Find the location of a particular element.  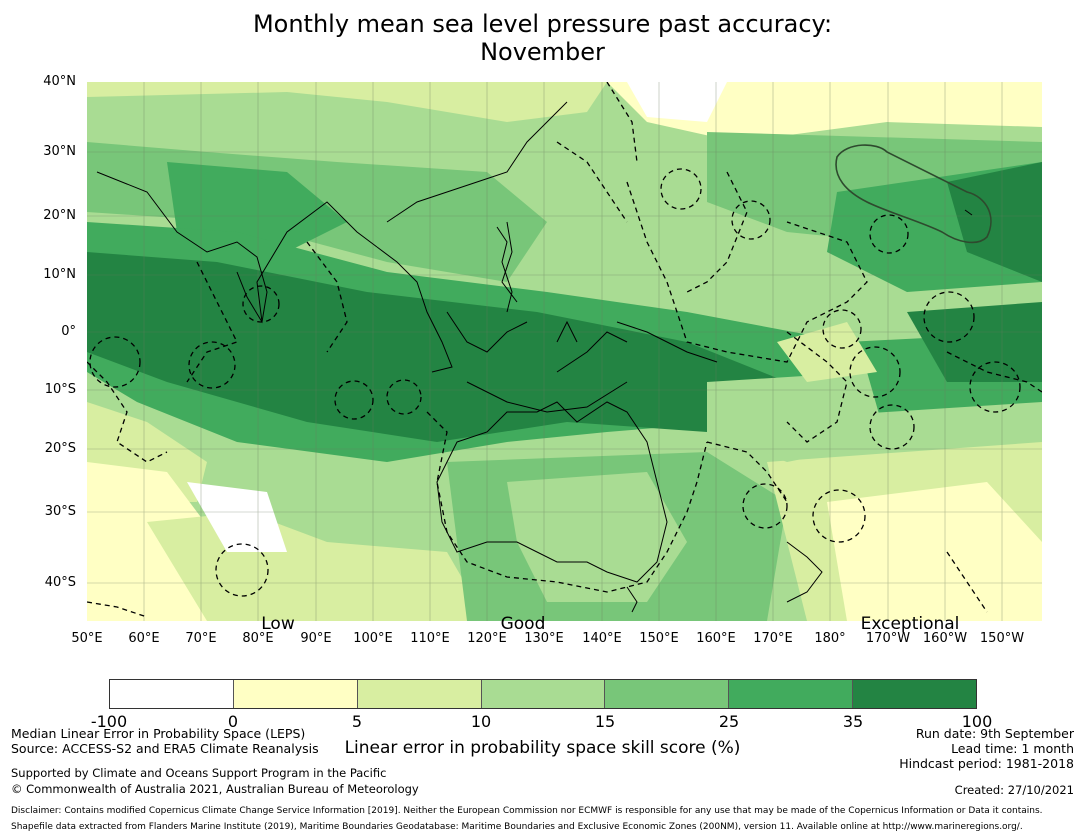

lat-label-30n: 30°N is located at coordinates (59, 151).